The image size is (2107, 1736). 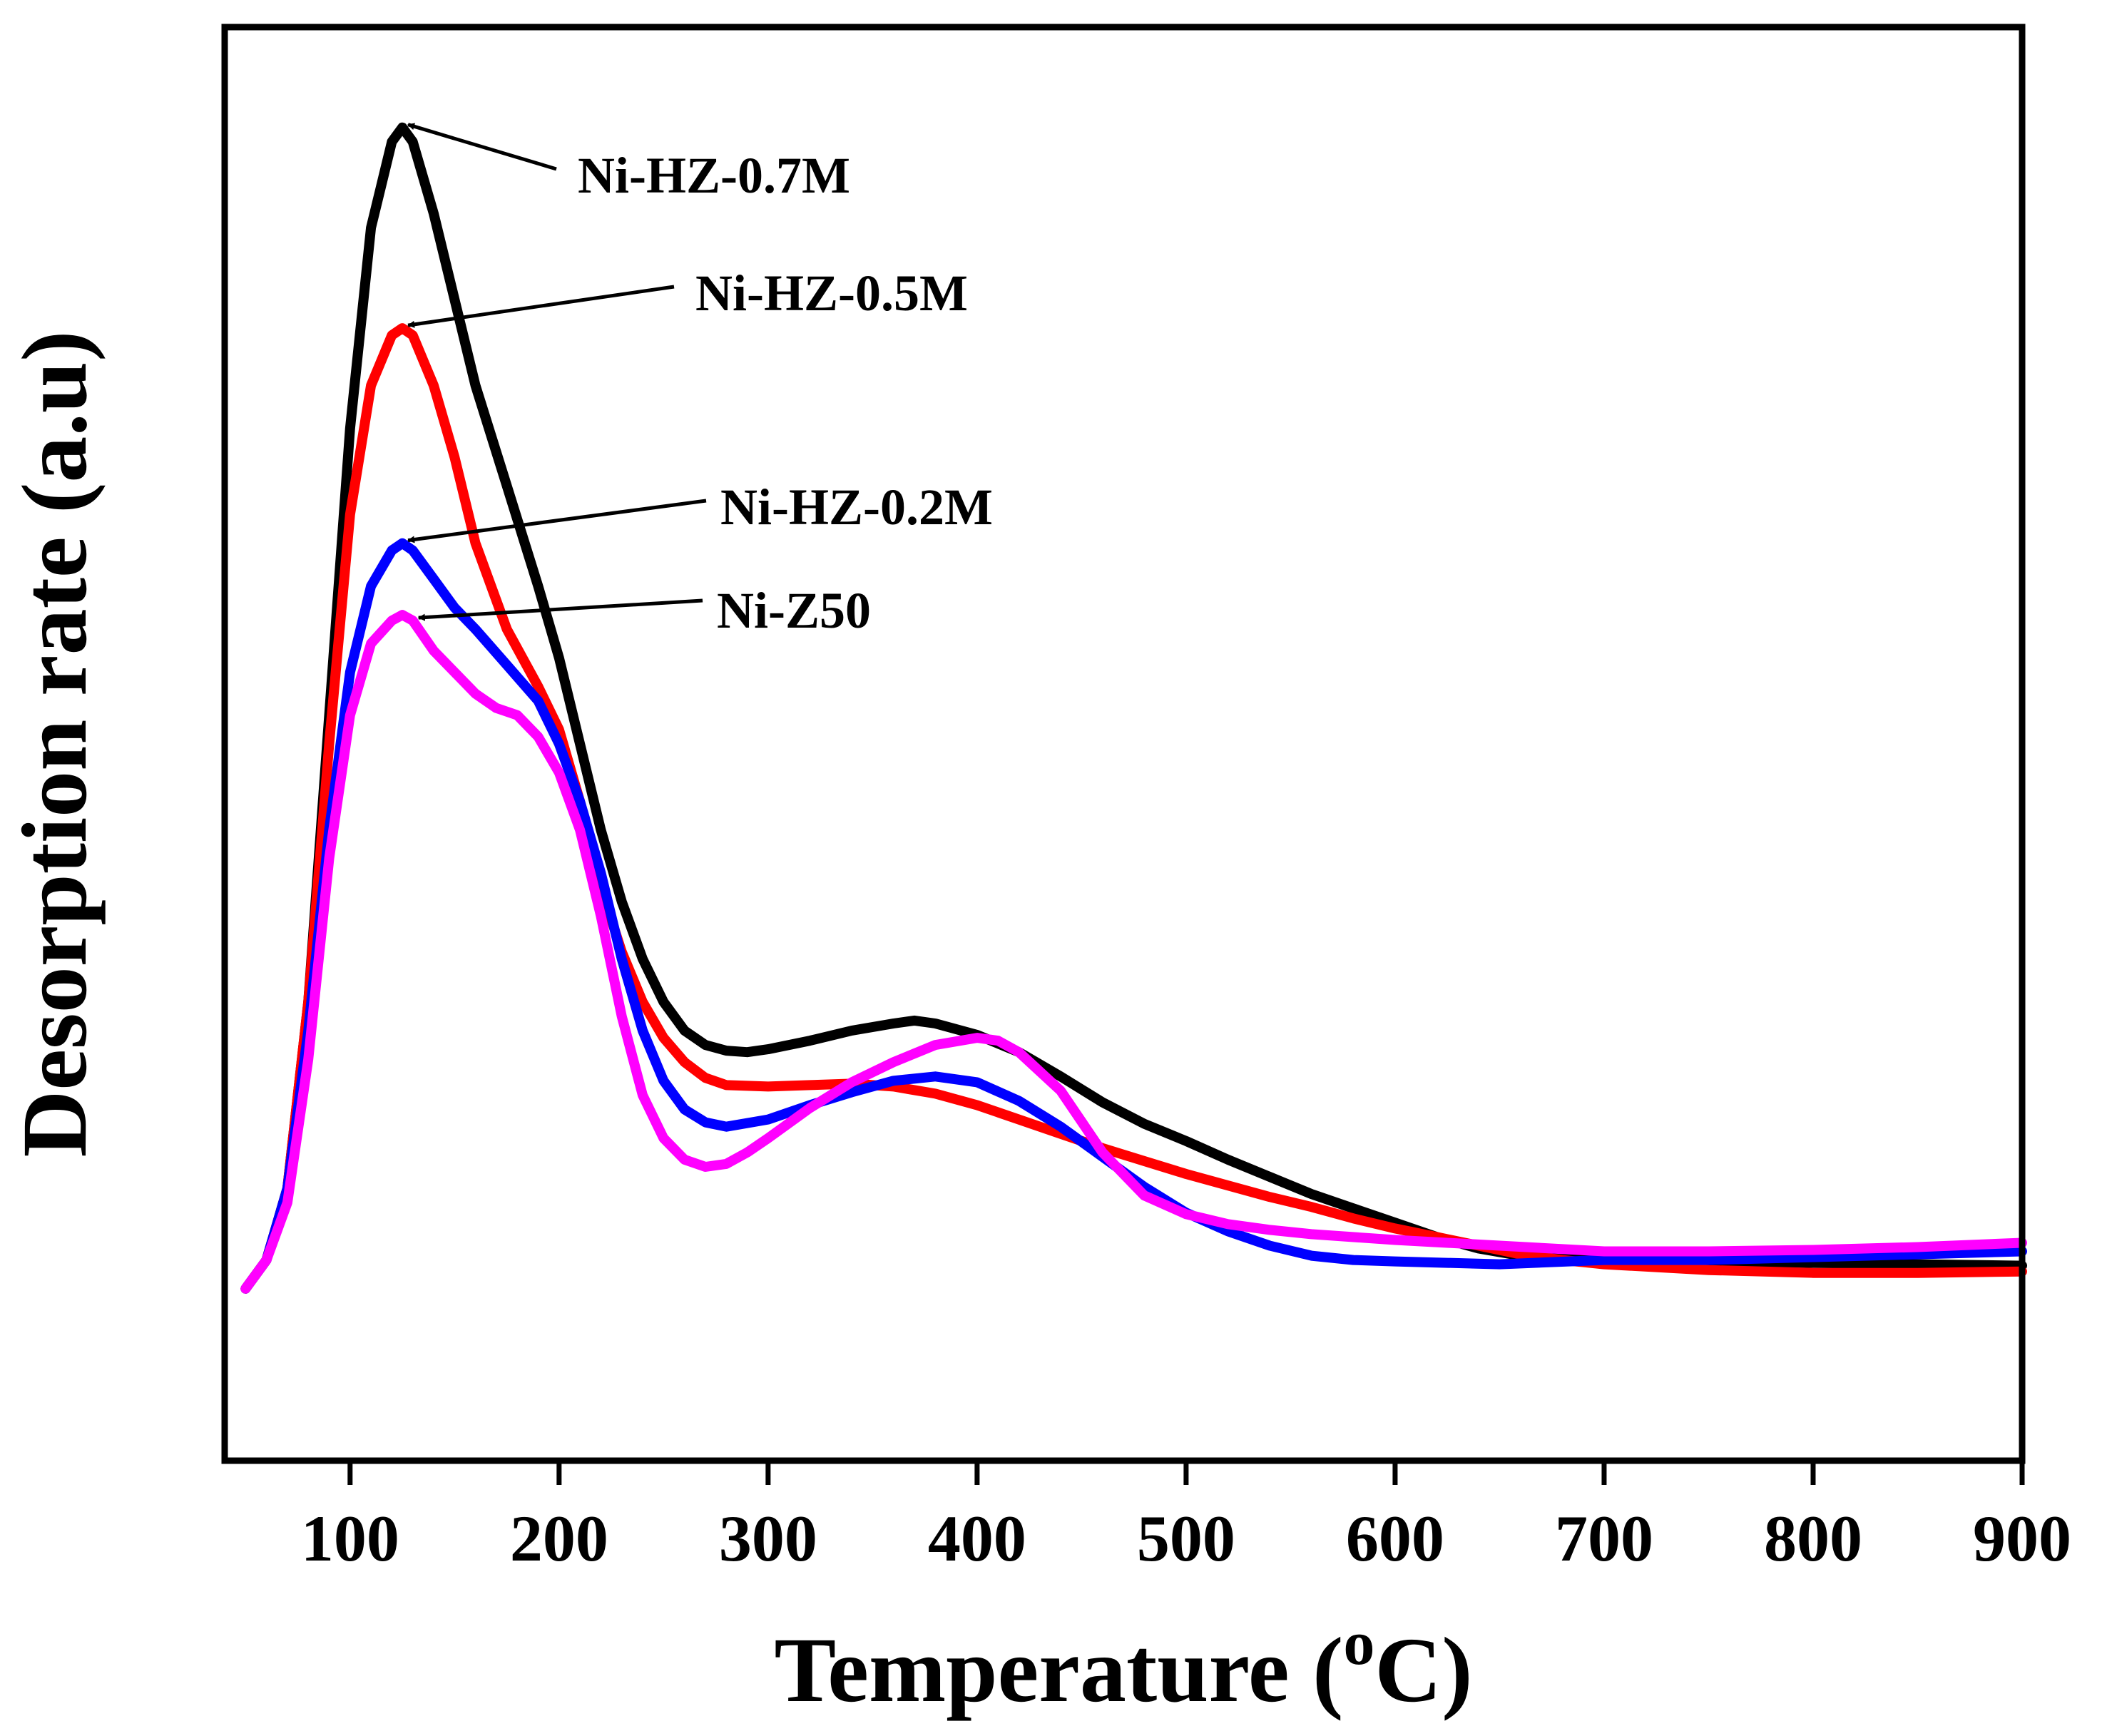 What do you see at coordinates (856, 507) in the screenshot?
I see `annotation-label-ni-hz-0-2m: Ni-HZ-0.2M` at bounding box center [856, 507].